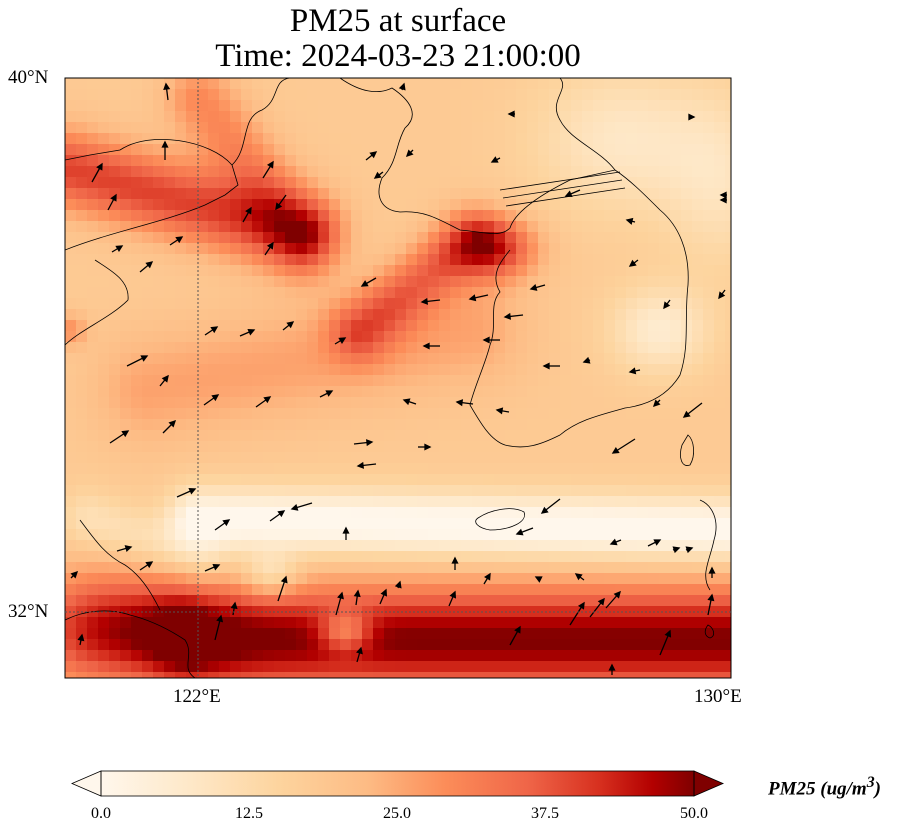 The height and width of the screenshot is (836, 905). What do you see at coordinates (397, 783) in the screenshot?
I see `colorbar-gradient` at bounding box center [397, 783].